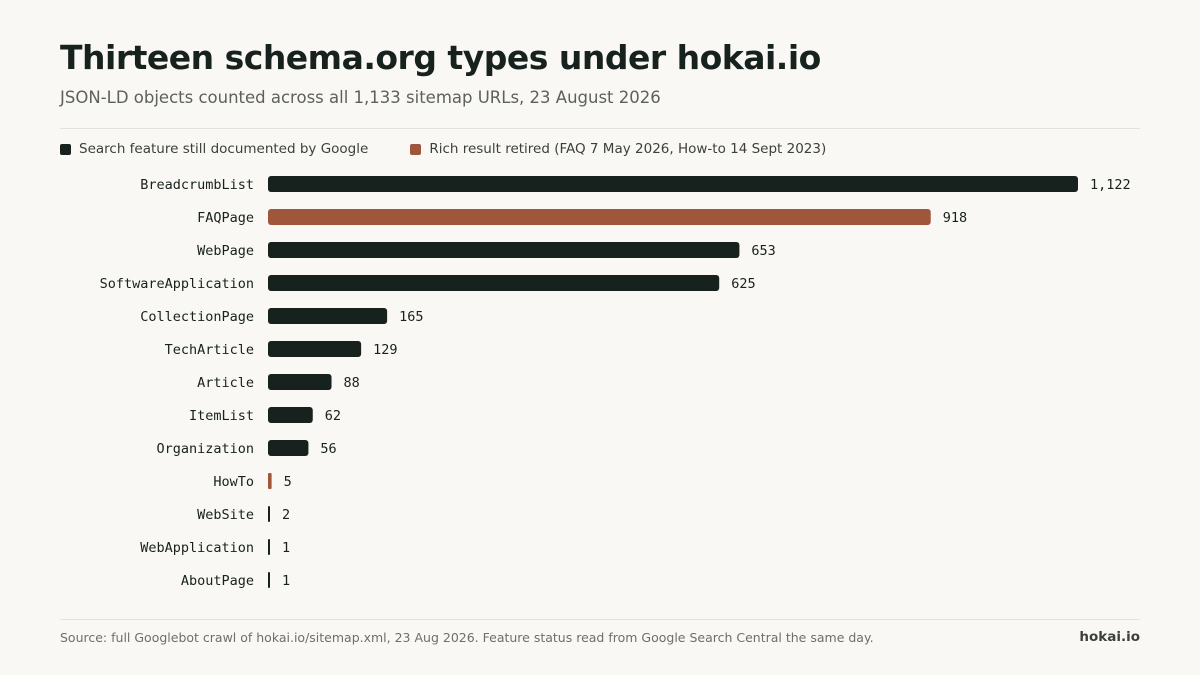  I want to click on value-label: 653, so click(763, 251).